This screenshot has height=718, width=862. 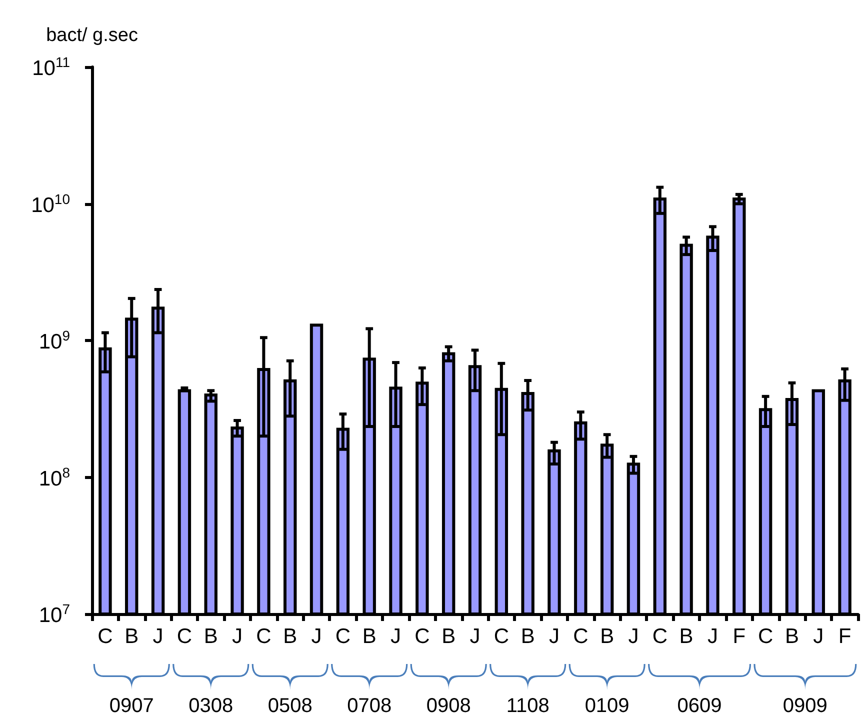 What do you see at coordinates (528, 706) in the screenshot?
I see `text: 1108` at bounding box center [528, 706].